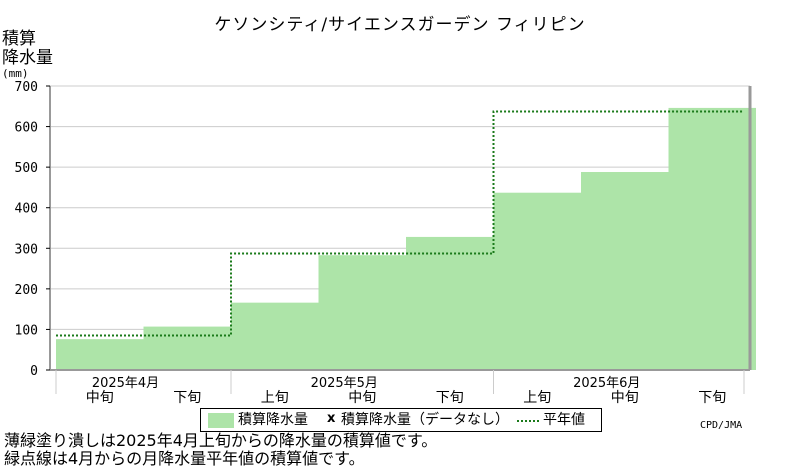 The width and height of the screenshot is (800, 470). Describe the element at coordinates (27, 58) in the screenshot. I see `y-axis-label-line-2: 降水量` at that location.